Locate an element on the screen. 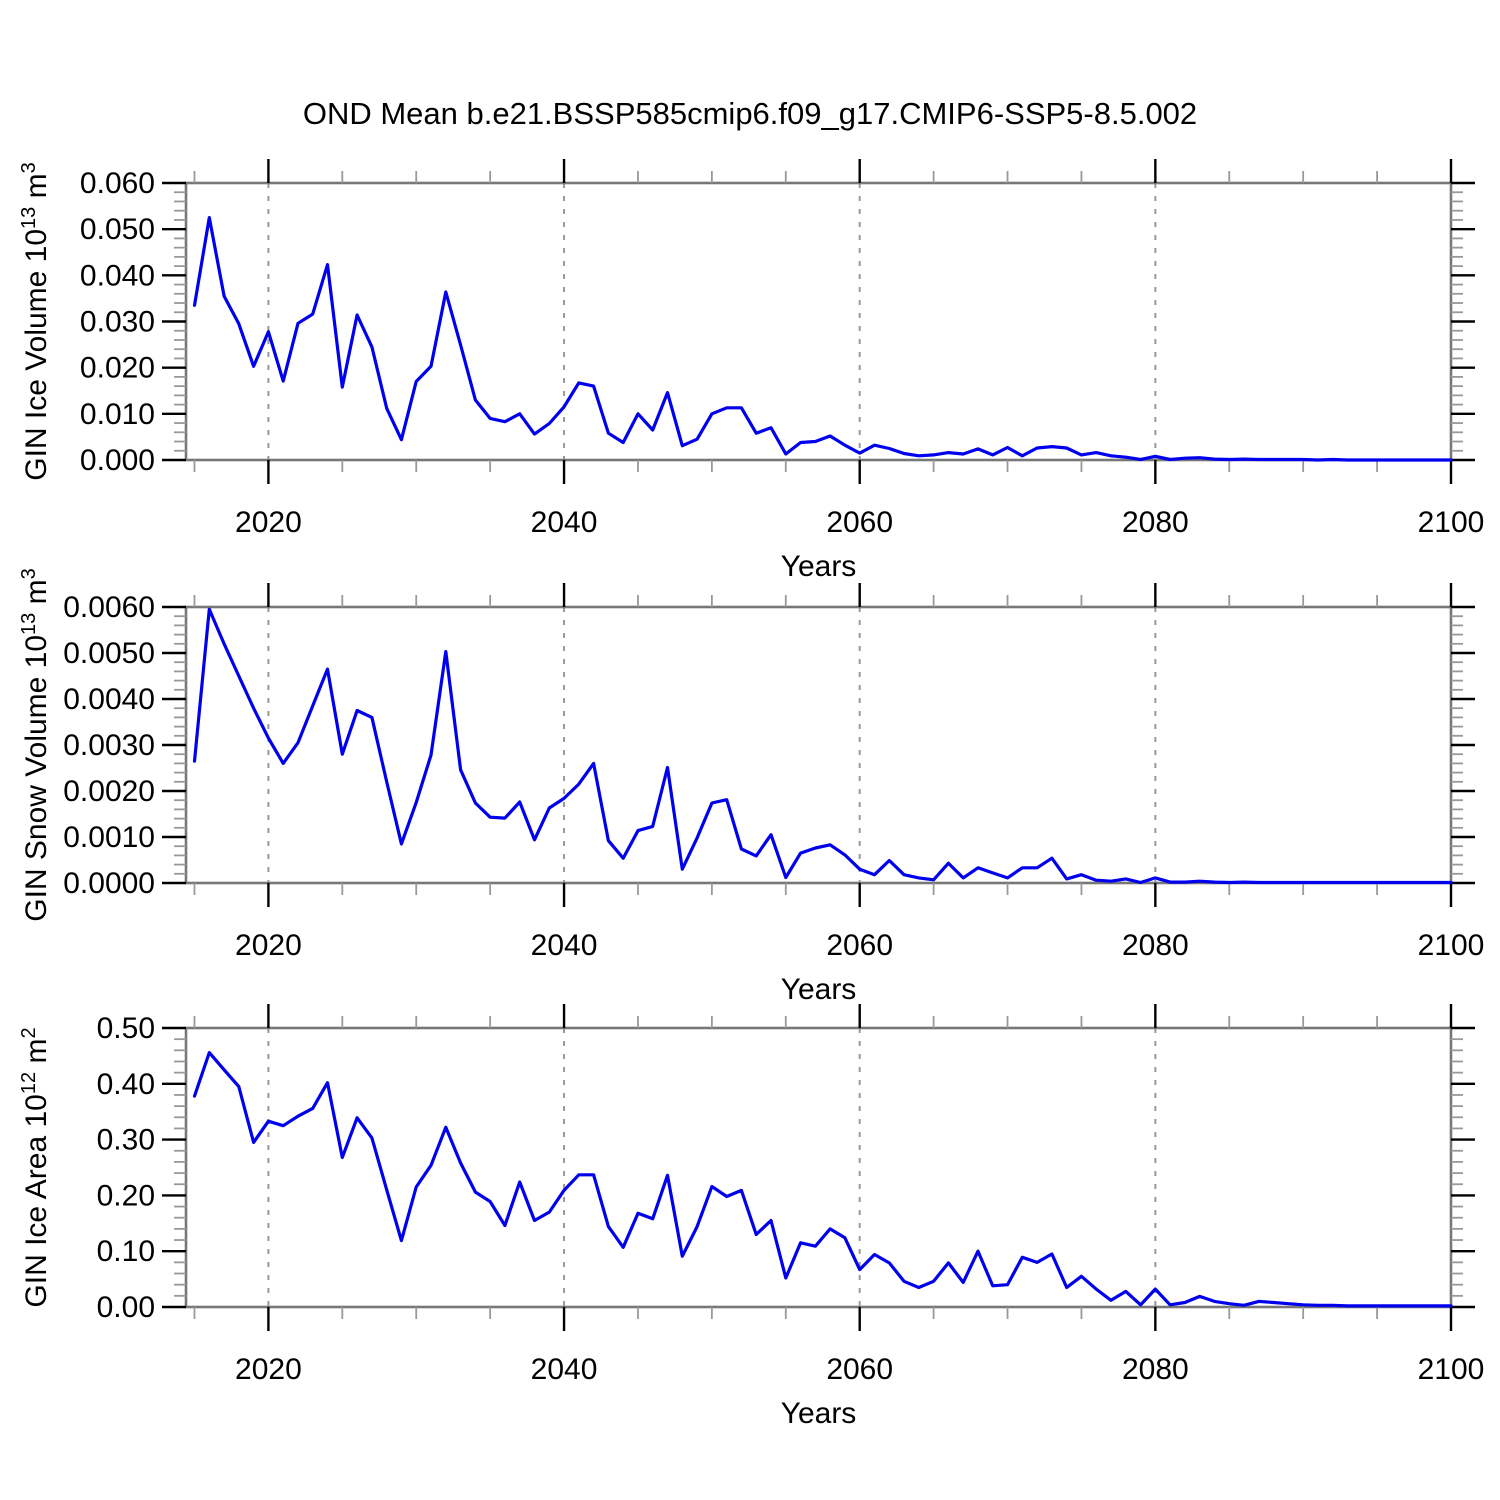 This screenshot has width=1500, height=1500. y-tick-label: 0.0040 is located at coordinates (109, 699).